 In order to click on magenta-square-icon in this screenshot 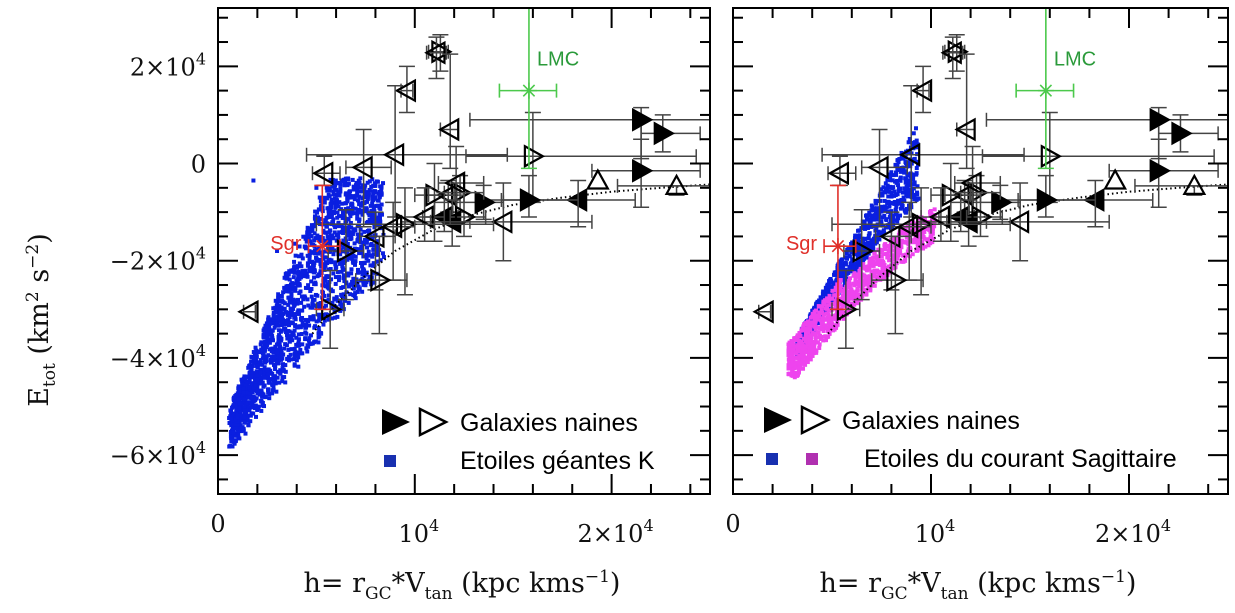, I will do `click(812, 459)`.